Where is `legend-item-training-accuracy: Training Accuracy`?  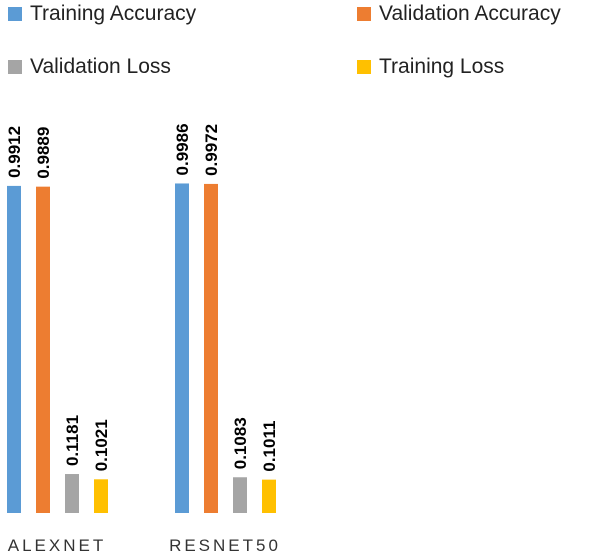 legend-item-training-accuracy: Training Accuracy is located at coordinates (102, 14).